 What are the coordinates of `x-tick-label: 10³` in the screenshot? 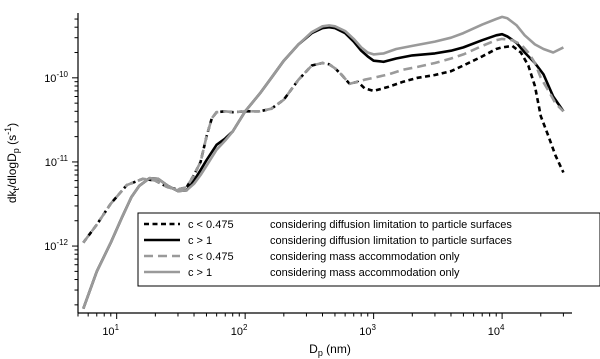 It's located at (367, 330).